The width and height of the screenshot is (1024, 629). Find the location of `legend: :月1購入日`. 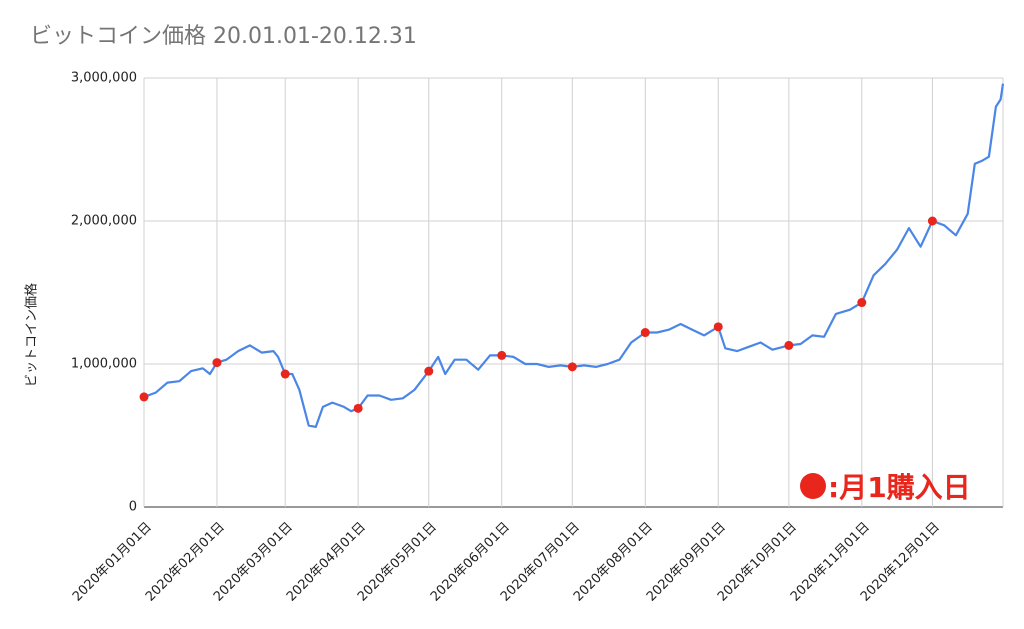

legend: :月1購入日 is located at coordinates (885, 486).